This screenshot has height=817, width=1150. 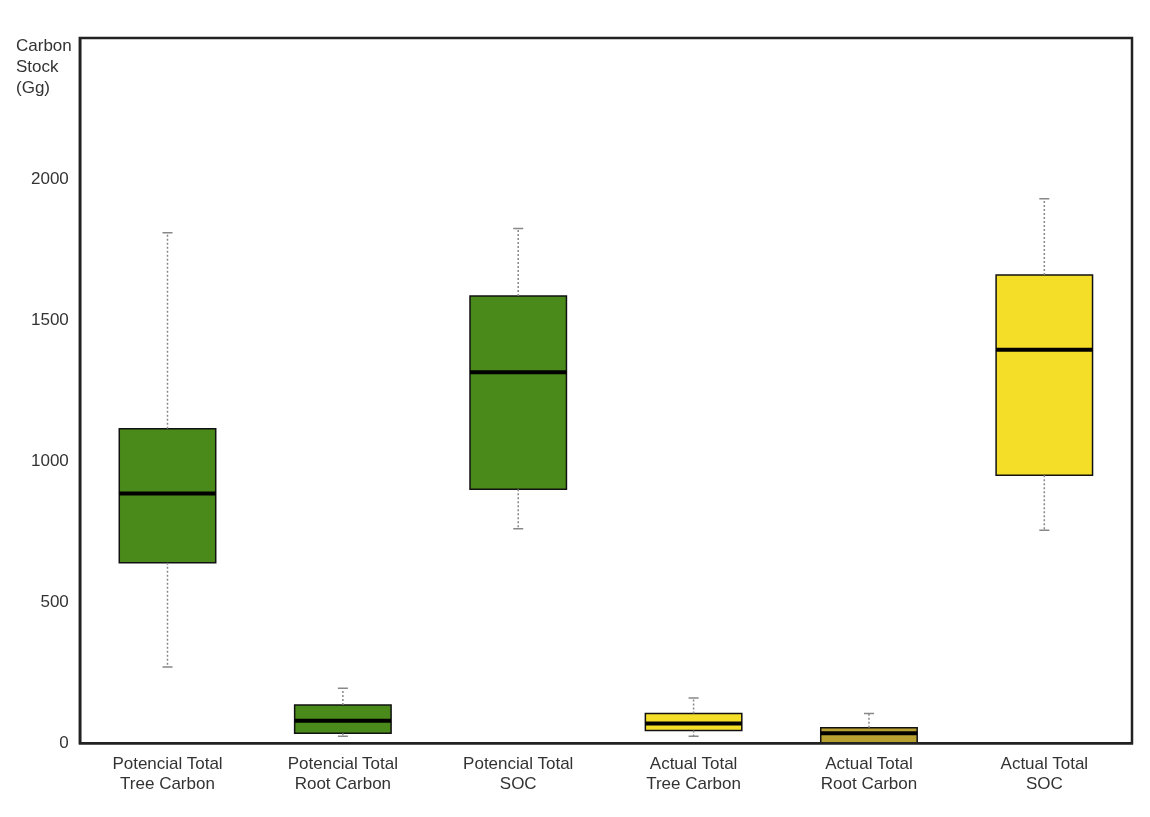 I want to click on x-tick-label: Potencial Total SOC, so click(x=518, y=774).